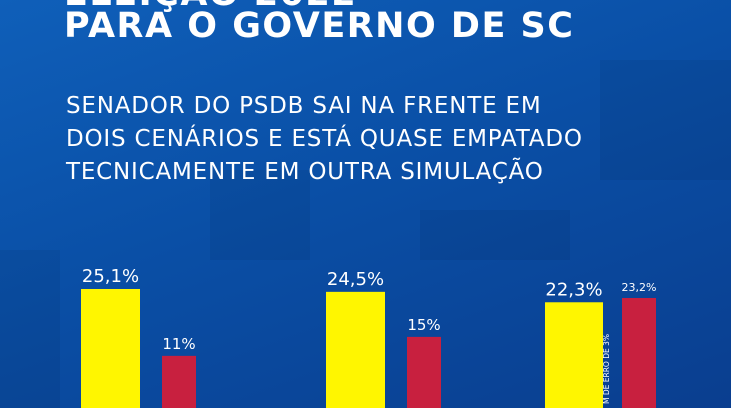 Image resolution: width=731 pixels, height=408 pixels. What do you see at coordinates (639, 287) in the screenshot?
I see `bar-value-label: 23,2%` at bounding box center [639, 287].